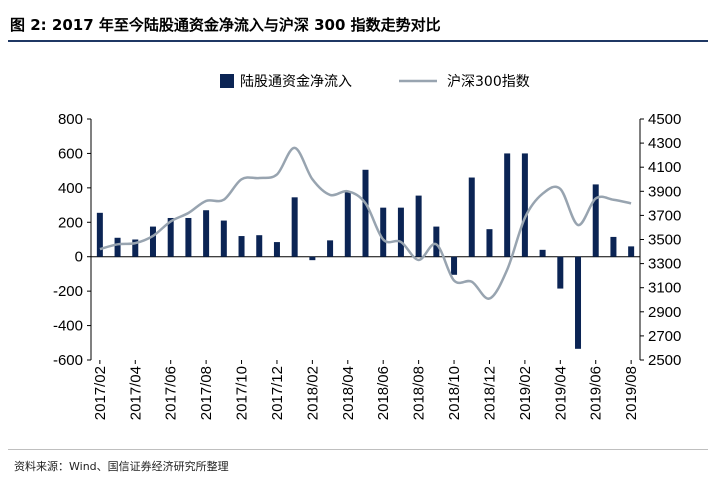 Image resolution: width=717 pixels, height=483 pixels. I want to click on bar-2018/02, so click(312, 258).